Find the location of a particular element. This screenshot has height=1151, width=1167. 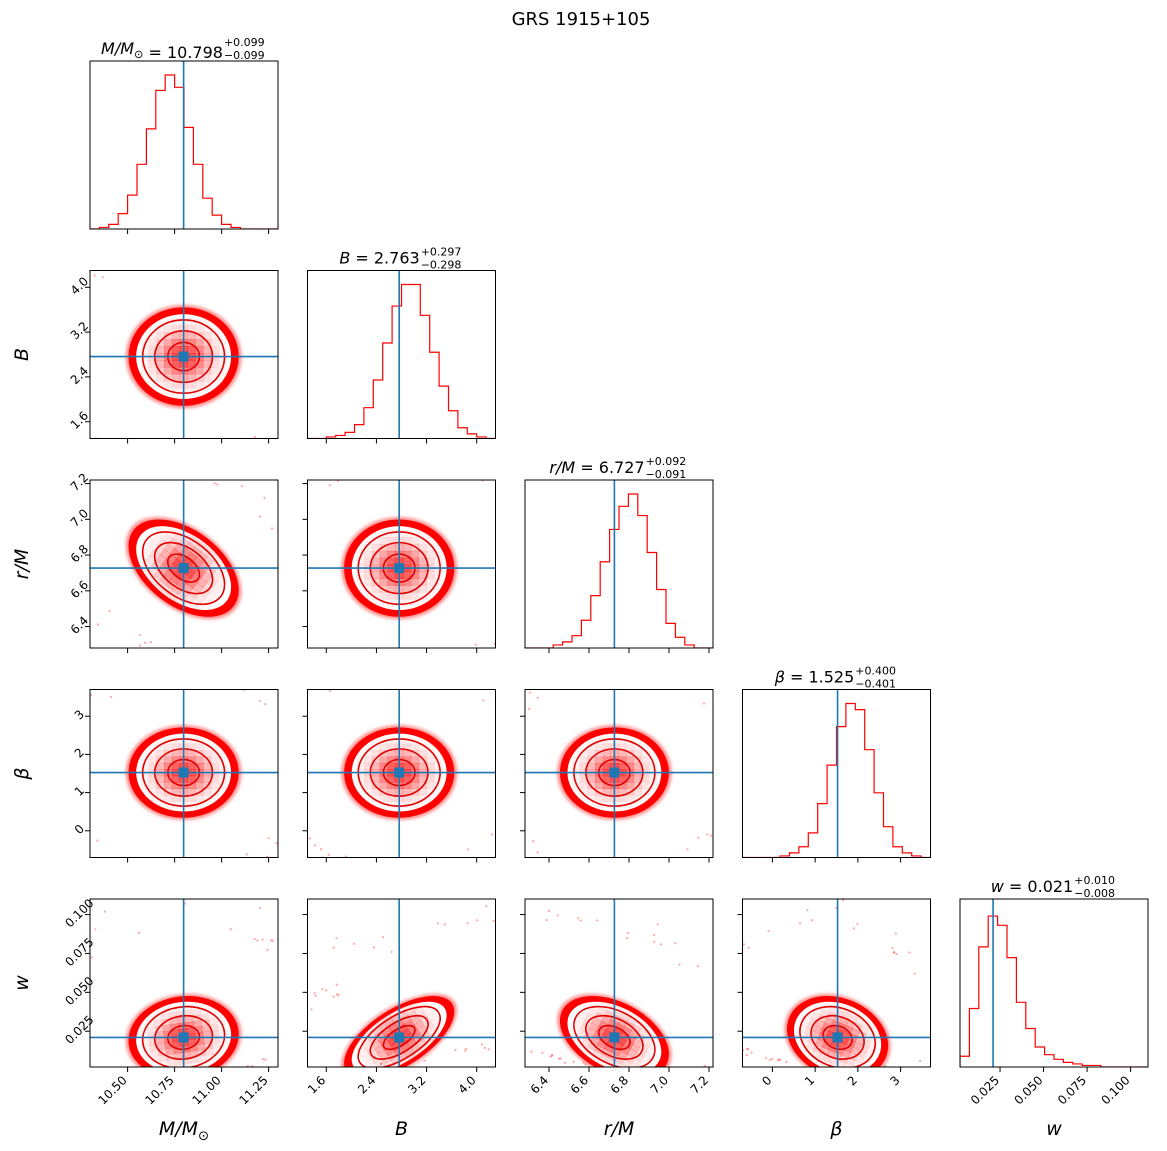

panel-r-M: 6.4 6.6 6.8 7.0 7.2 is located at coordinates (173, 561).